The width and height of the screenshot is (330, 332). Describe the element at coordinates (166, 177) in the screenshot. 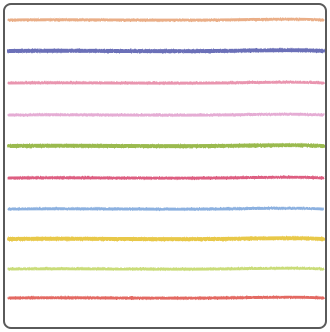

I see `crimson-line` at that location.